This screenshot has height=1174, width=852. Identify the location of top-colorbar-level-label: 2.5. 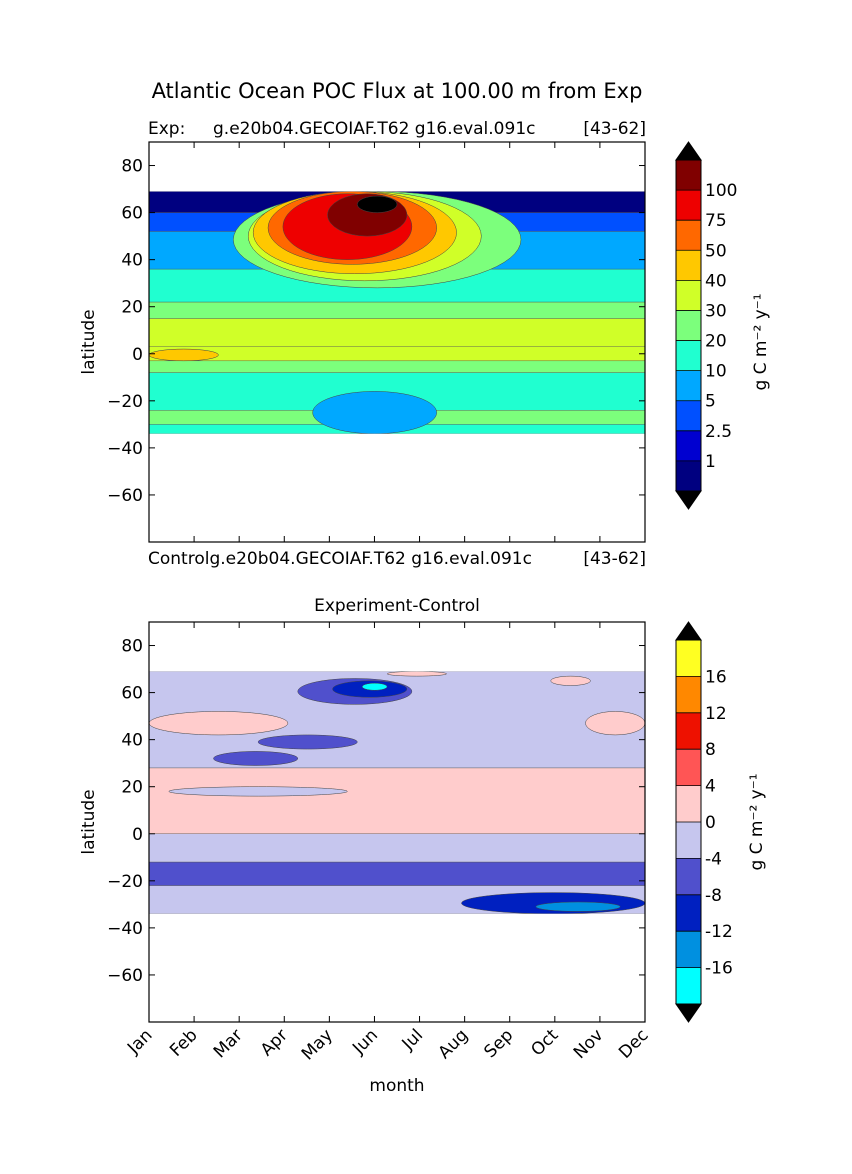
(718, 432).